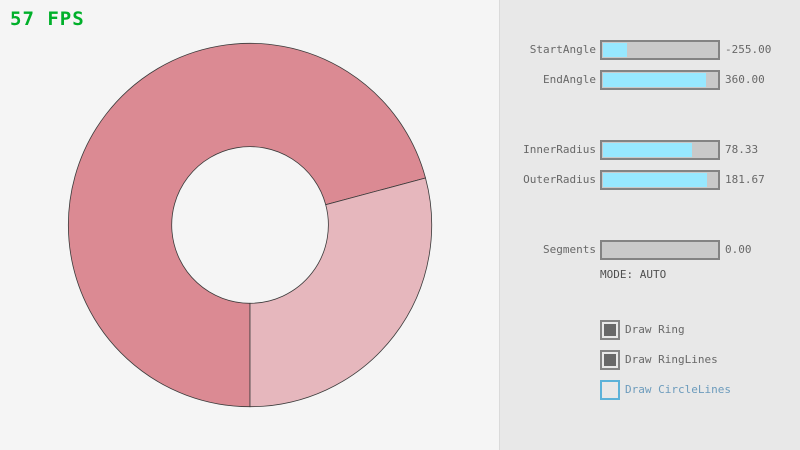 This screenshot has width=800, height=450. Describe the element at coordinates (671, 359) in the screenshot. I see `checkbox-label: Draw RingLines` at that location.